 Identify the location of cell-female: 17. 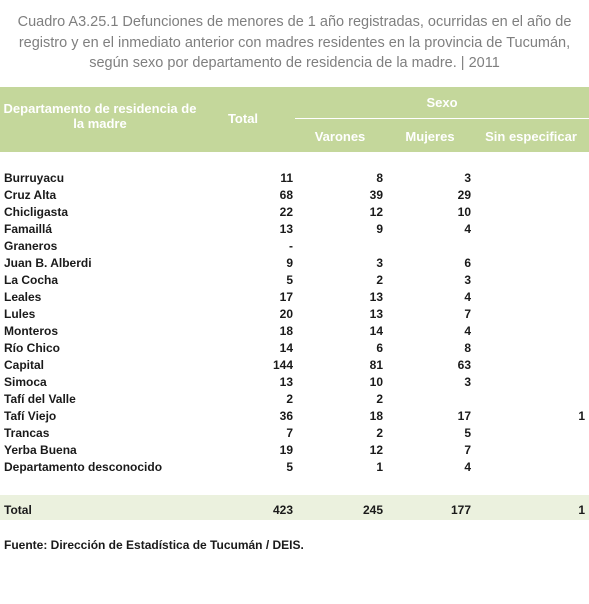
(464, 416).